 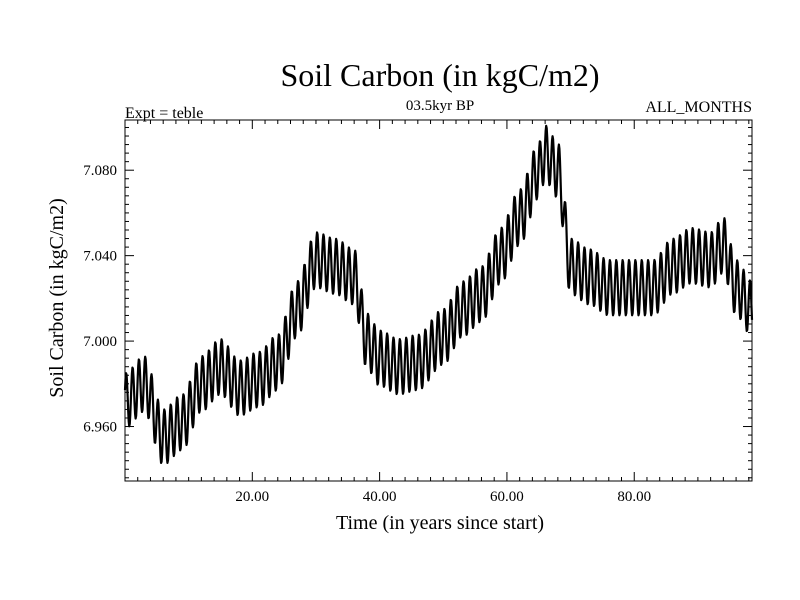 What do you see at coordinates (443, 497) in the screenshot?
I see `x-axis-tick-labels: 20.00 40.00 60.00 80.00` at bounding box center [443, 497].